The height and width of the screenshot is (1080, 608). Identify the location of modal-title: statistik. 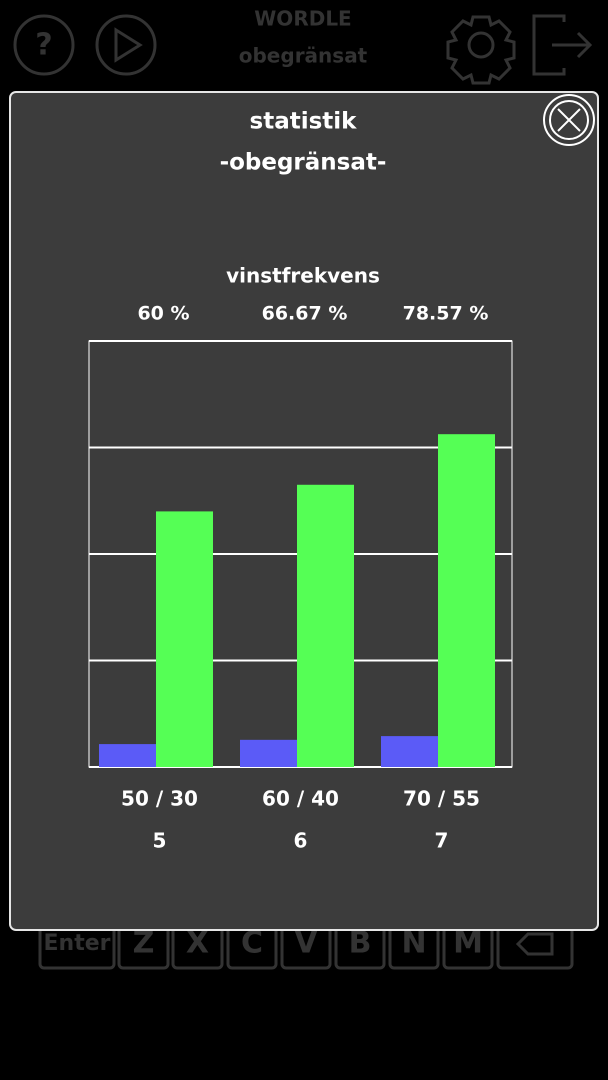
(304, 122).